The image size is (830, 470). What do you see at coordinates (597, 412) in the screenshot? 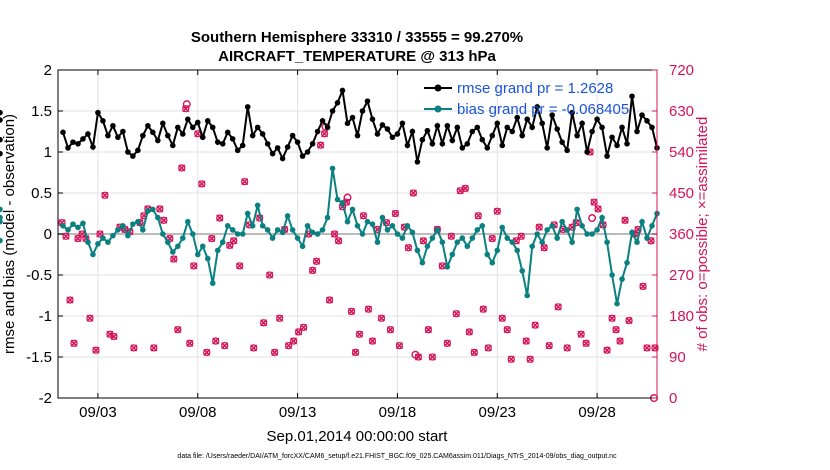
I see `x-tick-label: 09/28` at bounding box center [597, 412].